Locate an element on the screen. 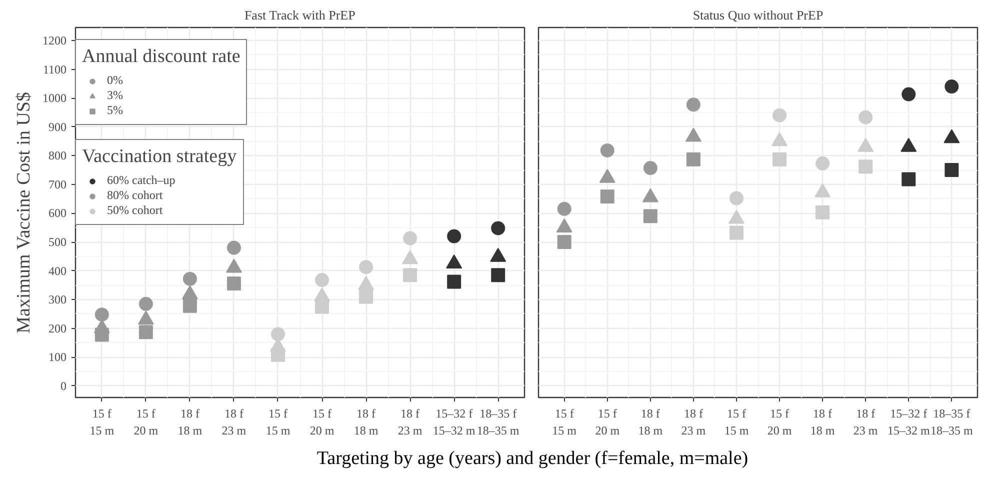 The width and height of the screenshot is (993, 486). y-tick-label: 900 is located at coordinates (57, 127).